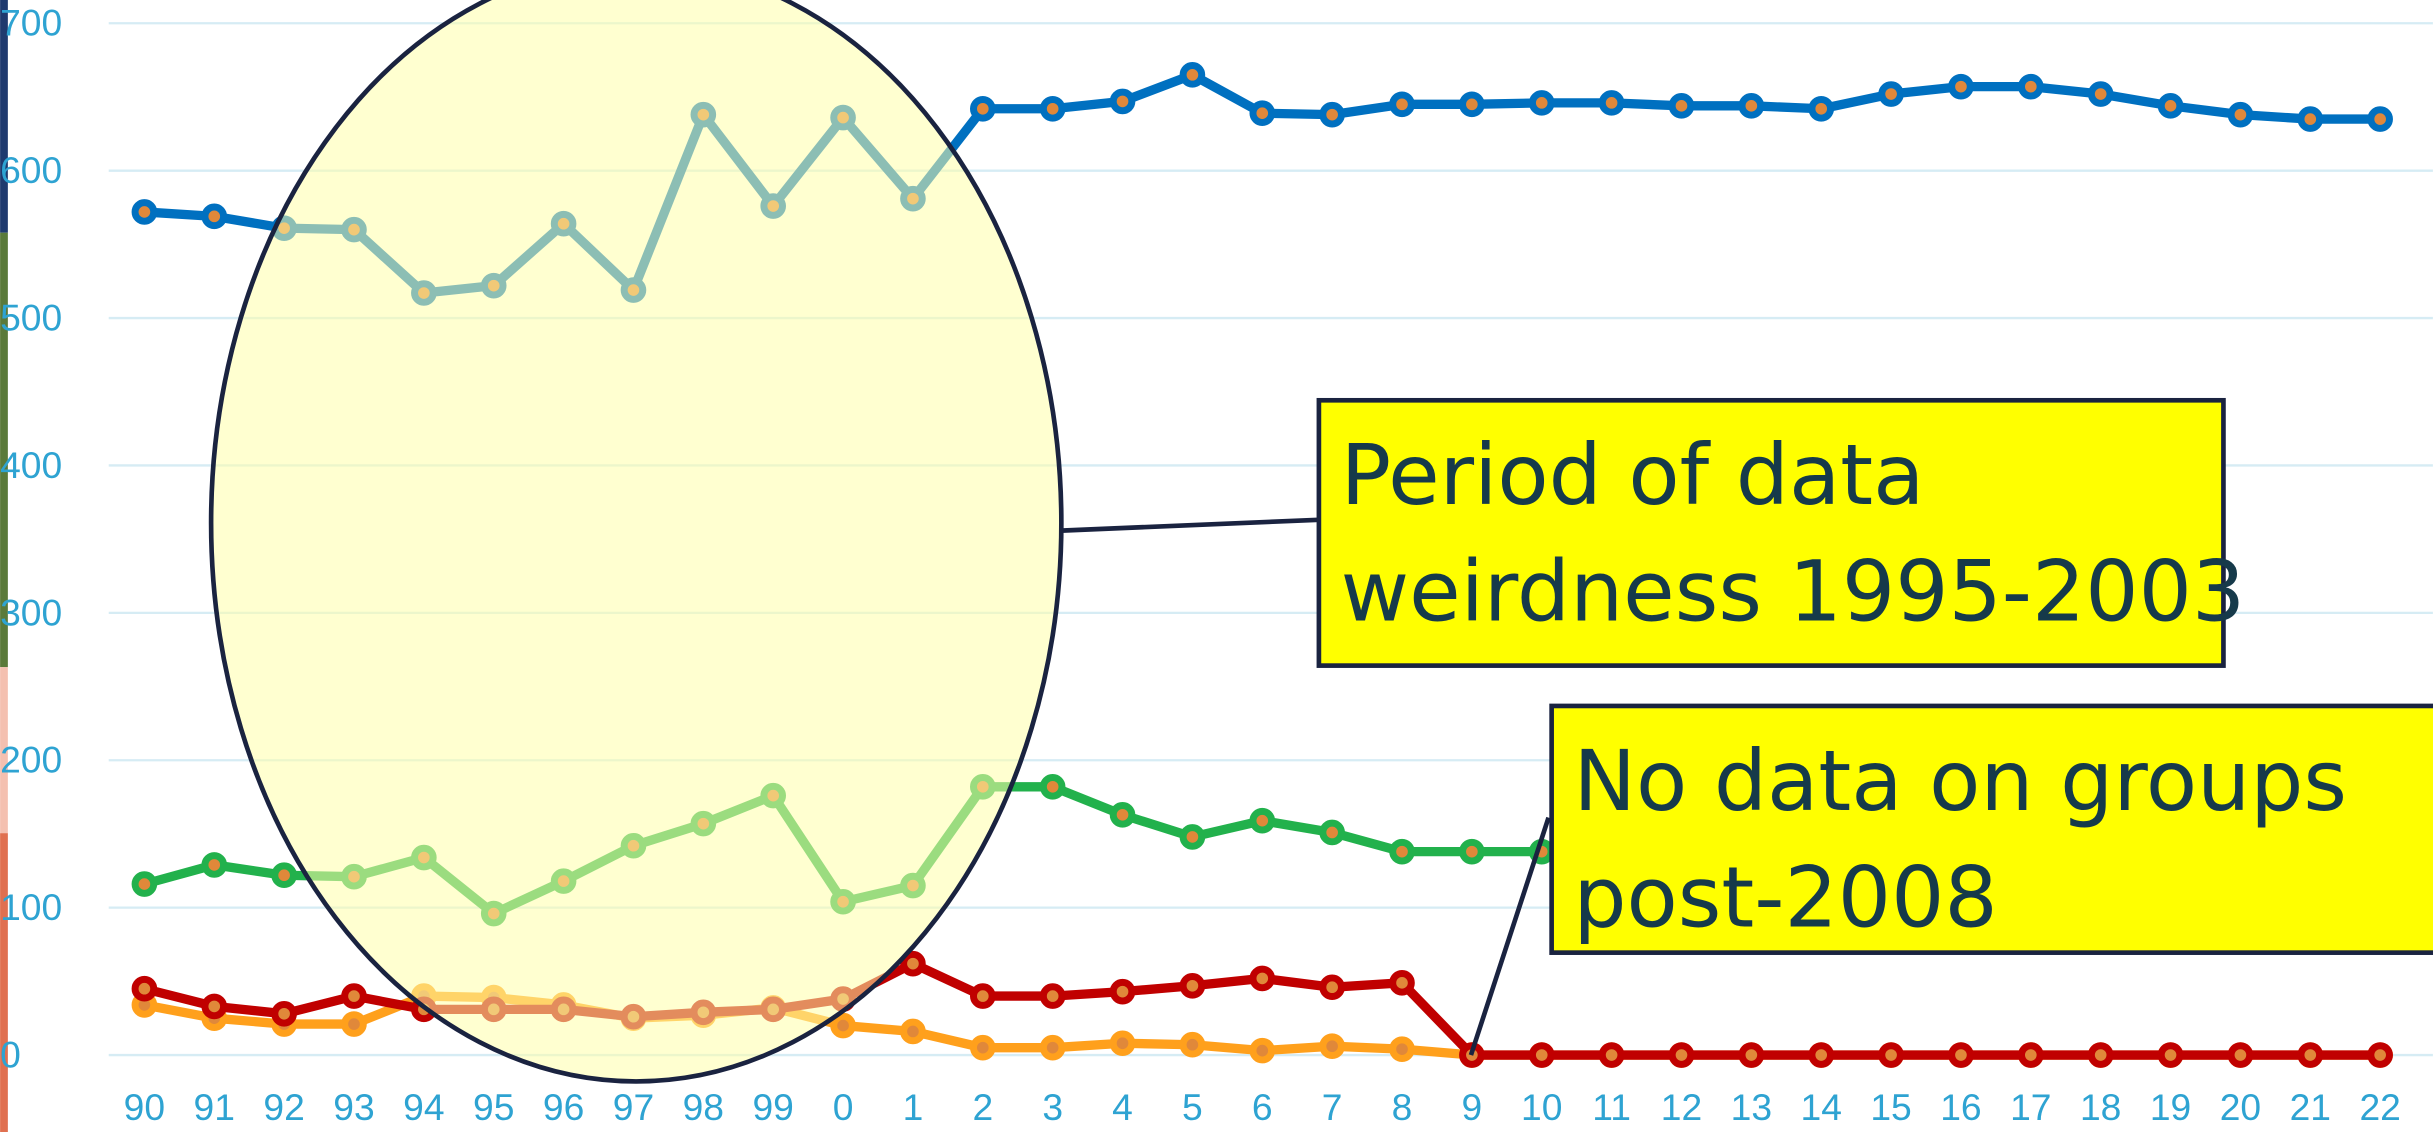 The width and height of the screenshot is (2433, 1132). I want to click on y-tick-label: 0, so click(10, 1054).